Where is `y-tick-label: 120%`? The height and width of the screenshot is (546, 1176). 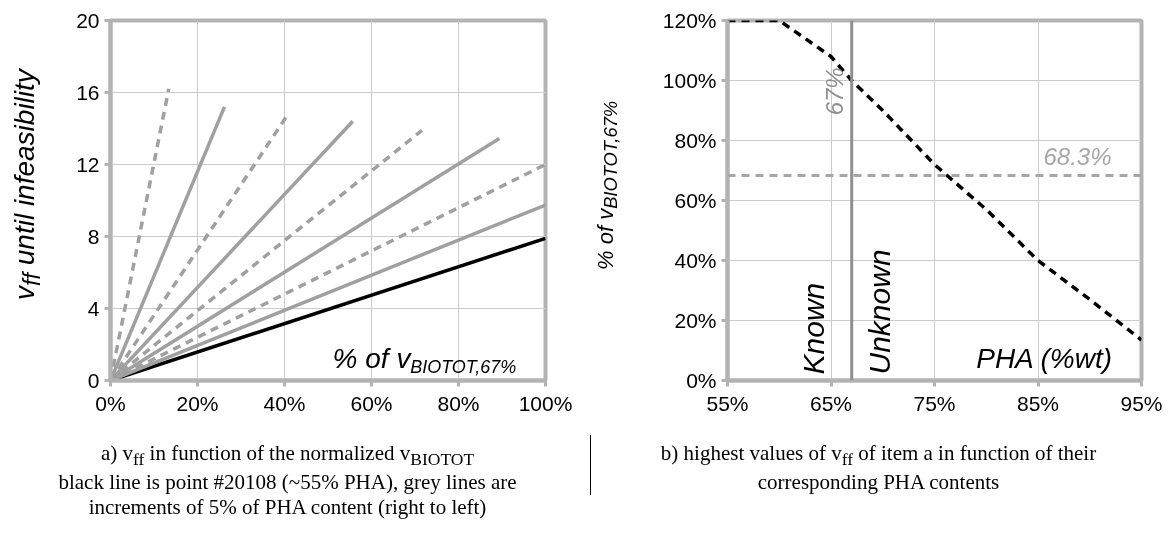 y-tick-label: 120% is located at coordinates (689, 20).